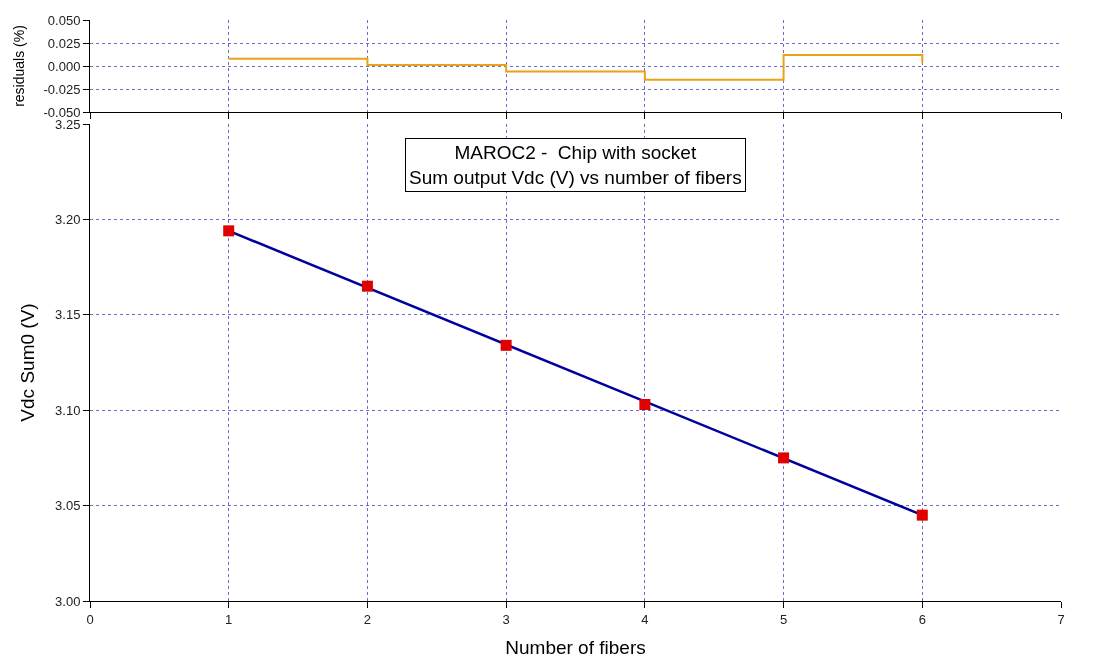 This screenshot has width=1101, height=671. Describe the element at coordinates (68, 315) in the screenshot. I see `y-tick-label: 3.15` at that location.